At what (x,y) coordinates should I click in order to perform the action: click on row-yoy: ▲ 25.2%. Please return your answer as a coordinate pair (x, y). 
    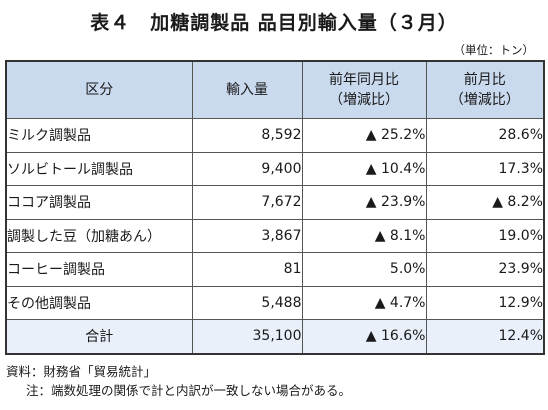
    Looking at the image, I should click on (364, 135).